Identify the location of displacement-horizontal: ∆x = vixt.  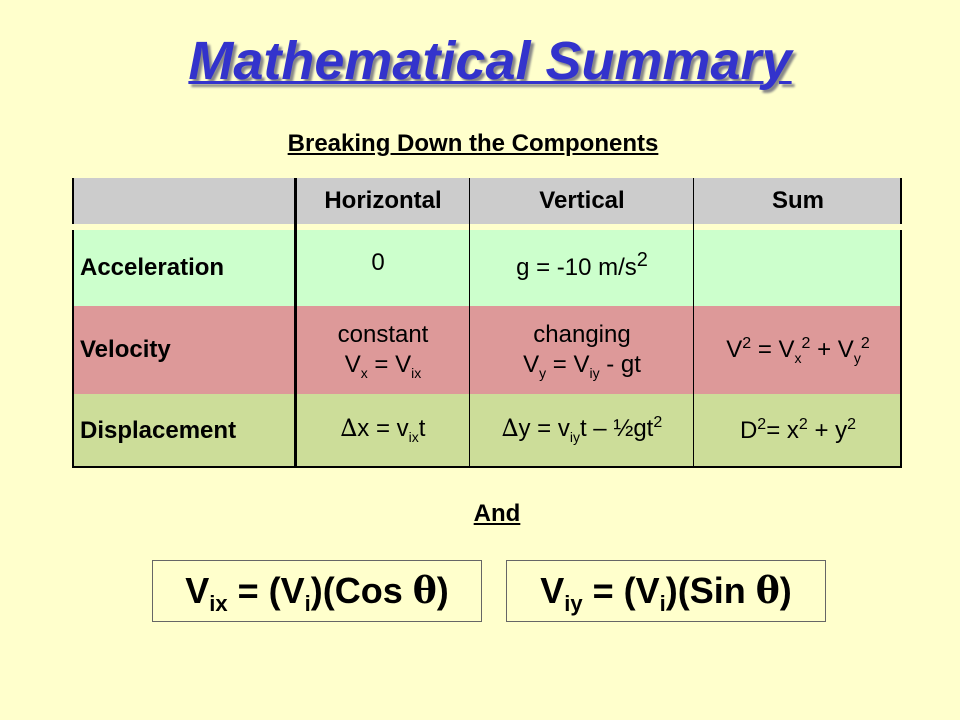
(383, 431).